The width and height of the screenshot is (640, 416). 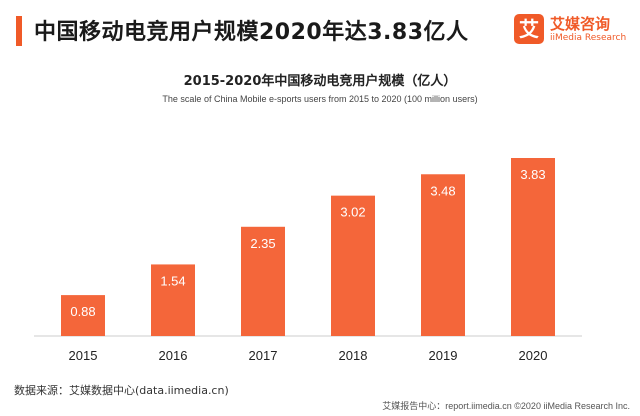 I want to click on data-label-2017: 2.35, so click(x=262, y=243).